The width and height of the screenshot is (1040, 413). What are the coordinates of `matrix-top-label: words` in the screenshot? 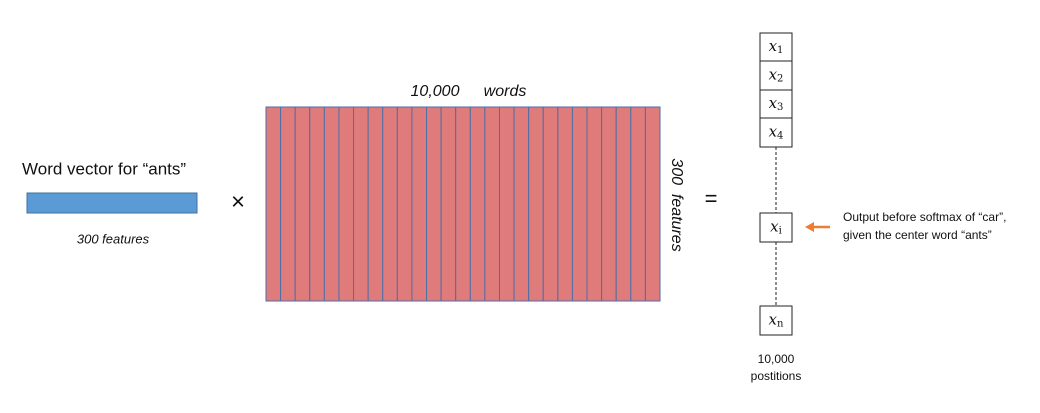 It's located at (505, 91).